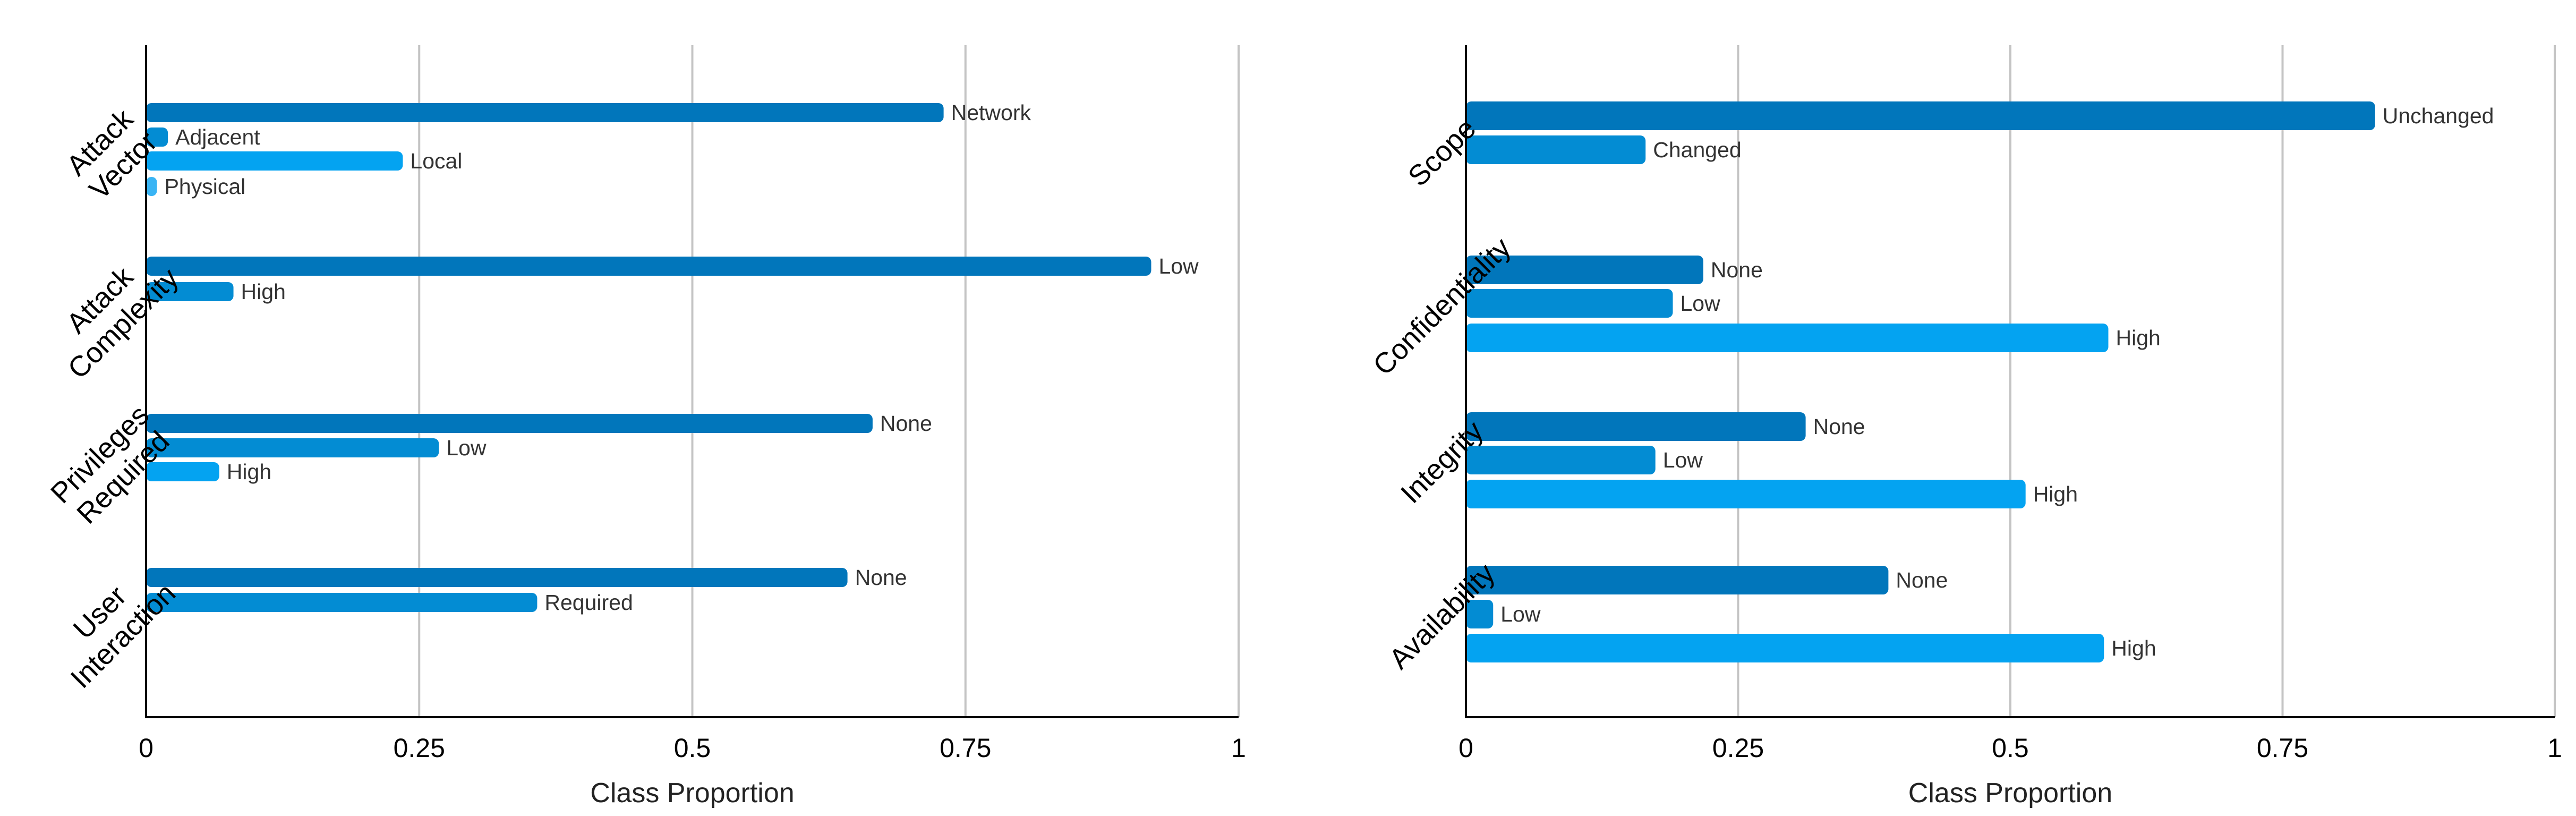 This screenshot has width=2576, height=816. What do you see at coordinates (991, 112) in the screenshot?
I see `bar-data-label: Network` at bounding box center [991, 112].